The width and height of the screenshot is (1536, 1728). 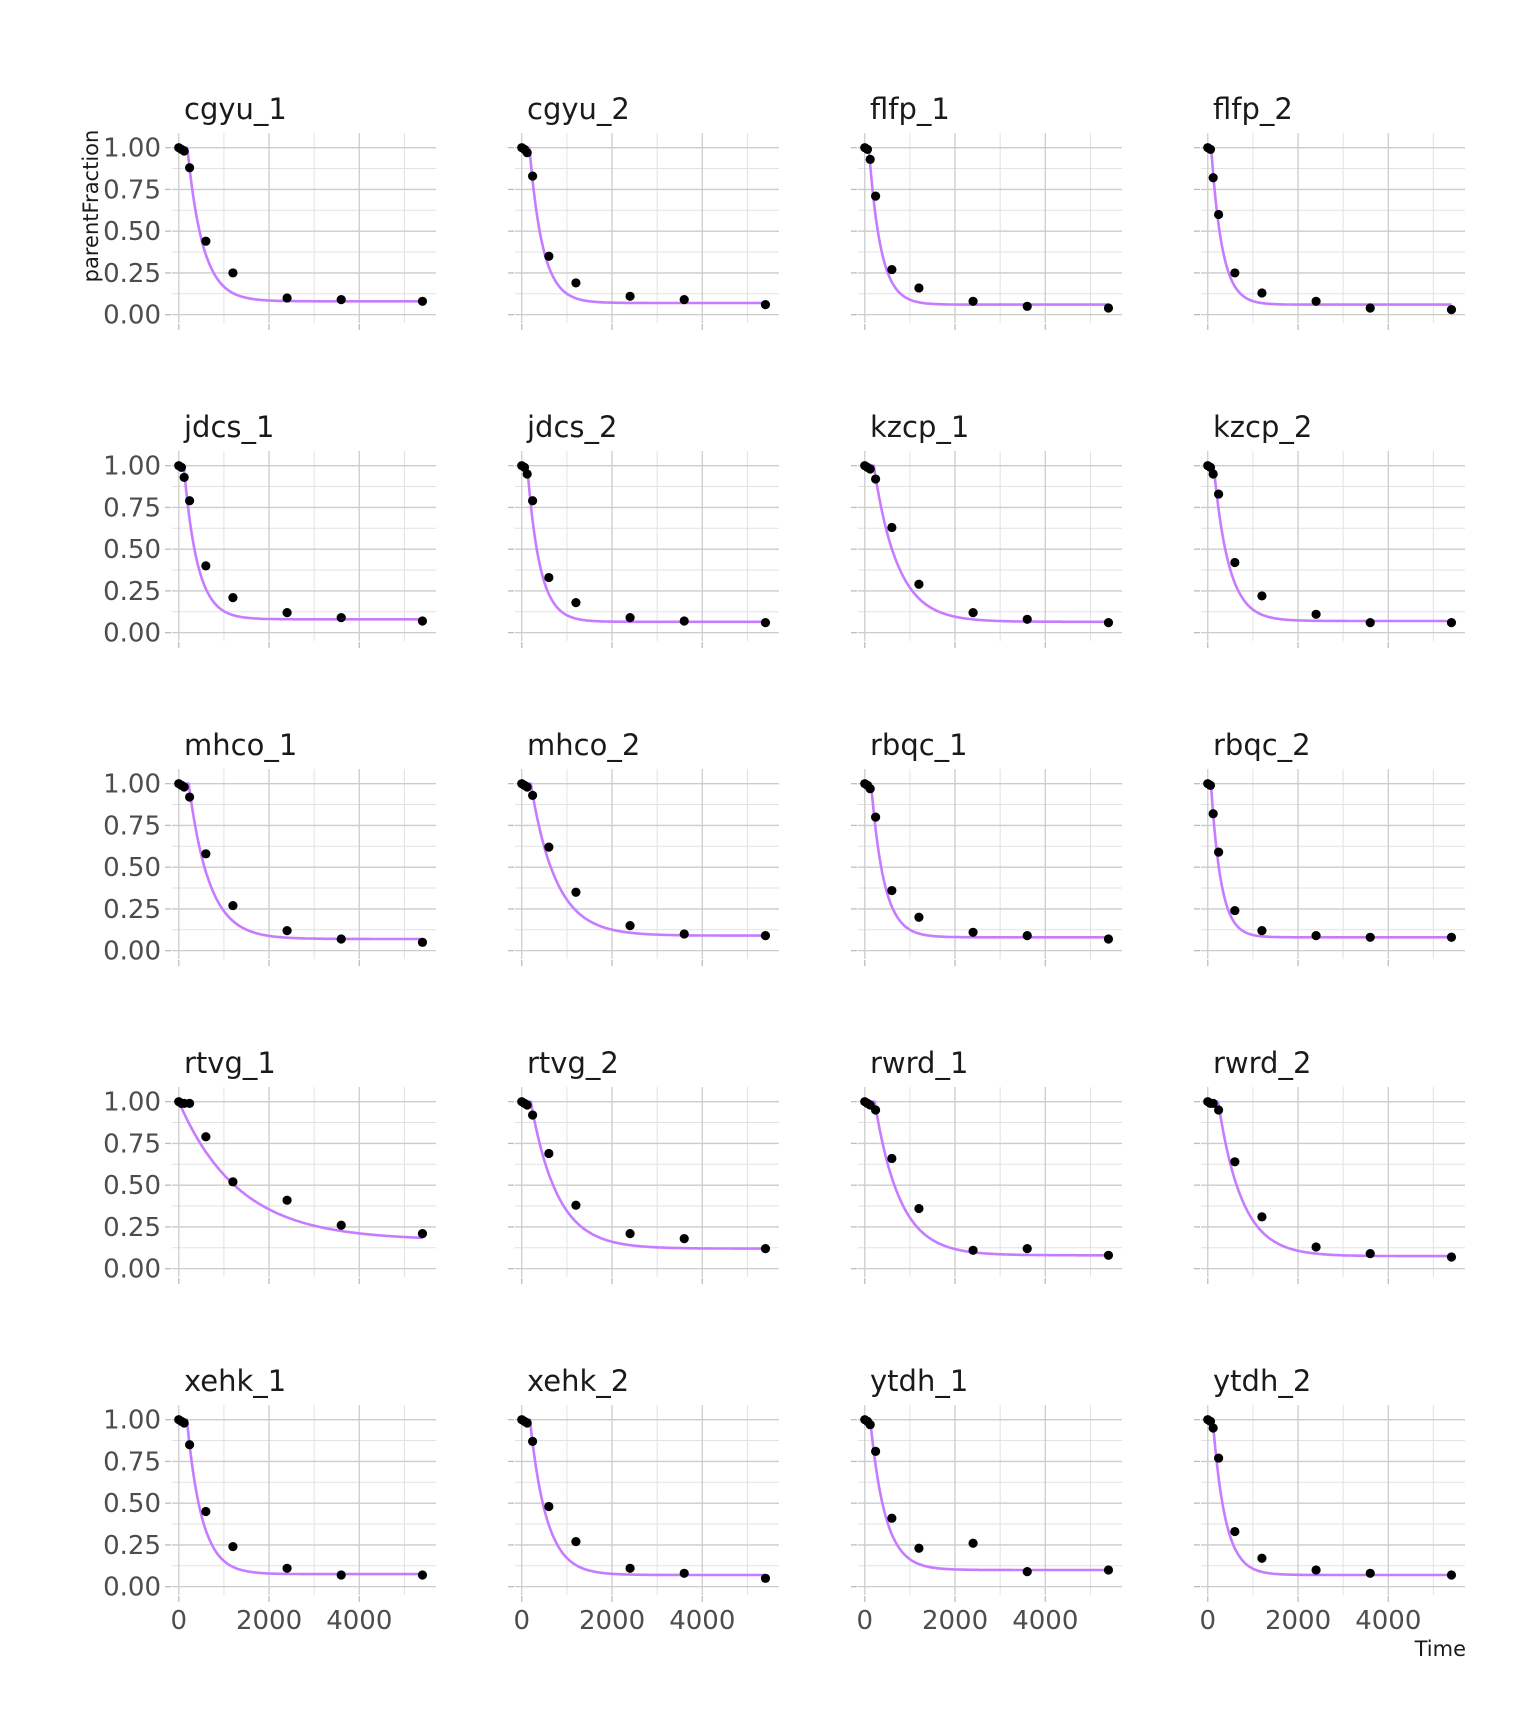 What do you see at coordinates (91, 206) in the screenshot?
I see `y-axis-label: parentFraction` at bounding box center [91, 206].